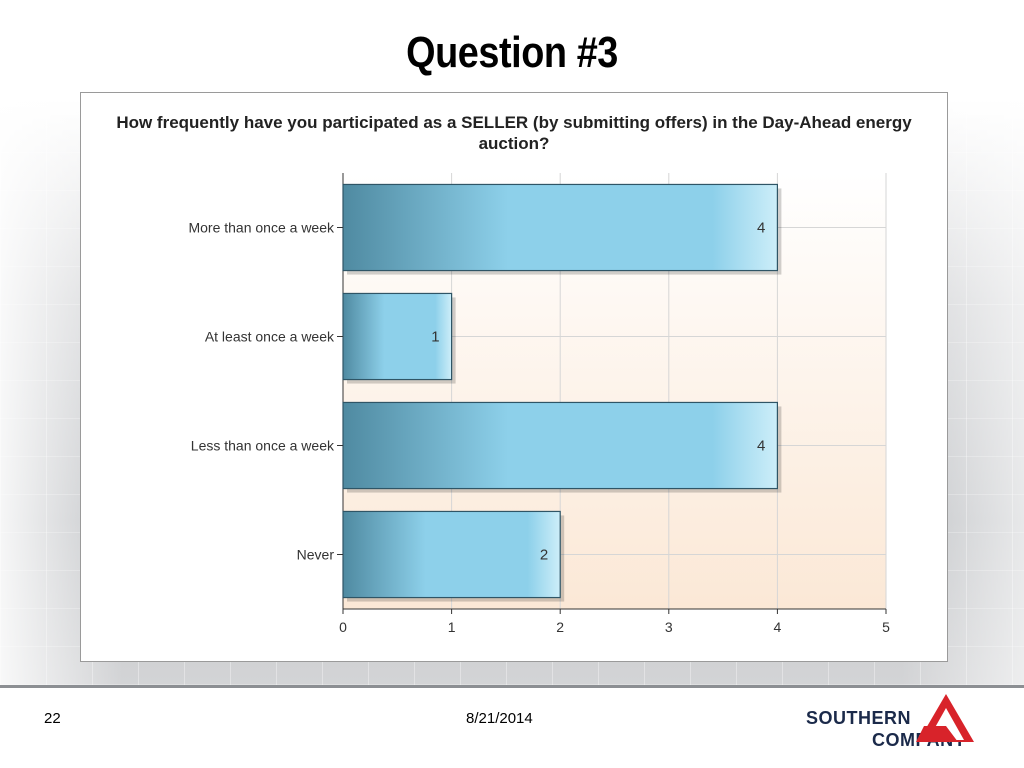 This screenshot has height=768, width=1024. What do you see at coordinates (499, 718) in the screenshot?
I see `slide-date: 8/21/2014` at bounding box center [499, 718].